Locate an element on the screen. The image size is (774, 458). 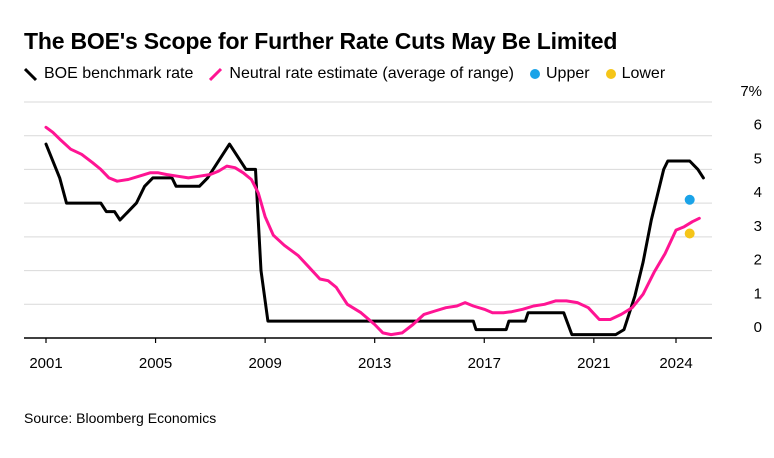
x-tick-label: 2009 is located at coordinates (264, 363).